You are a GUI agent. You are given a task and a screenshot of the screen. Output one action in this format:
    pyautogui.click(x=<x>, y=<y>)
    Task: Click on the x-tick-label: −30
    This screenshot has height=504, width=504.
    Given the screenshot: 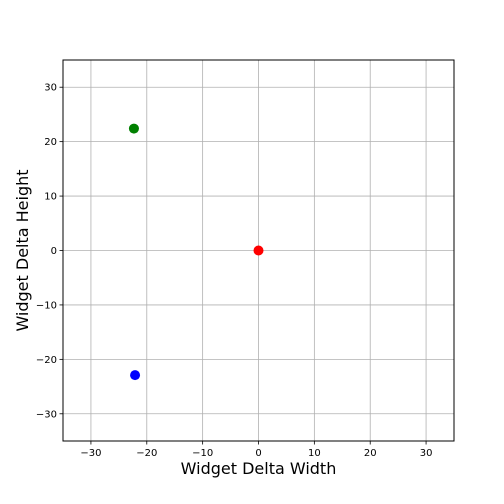 What is the action you would take?
    pyautogui.click(x=90, y=453)
    